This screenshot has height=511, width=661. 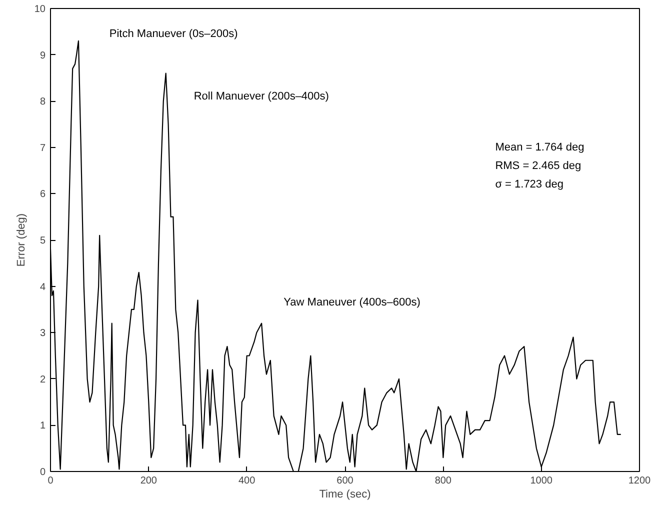 I want to click on y-tick-label: 10, so click(x=40, y=9).